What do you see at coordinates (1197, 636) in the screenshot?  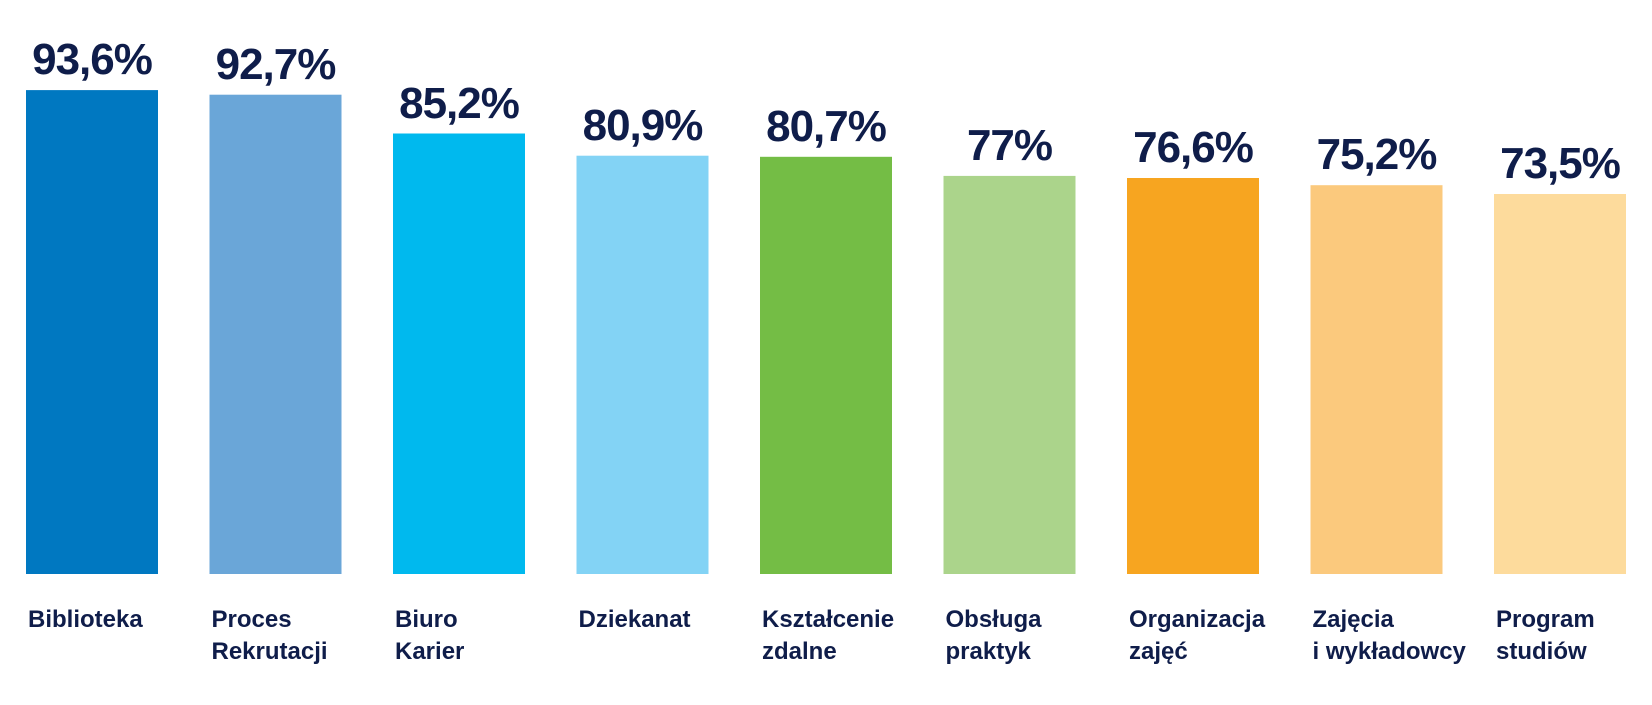 I see `category-label-7: Organizacja zajęć` at bounding box center [1197, 636].